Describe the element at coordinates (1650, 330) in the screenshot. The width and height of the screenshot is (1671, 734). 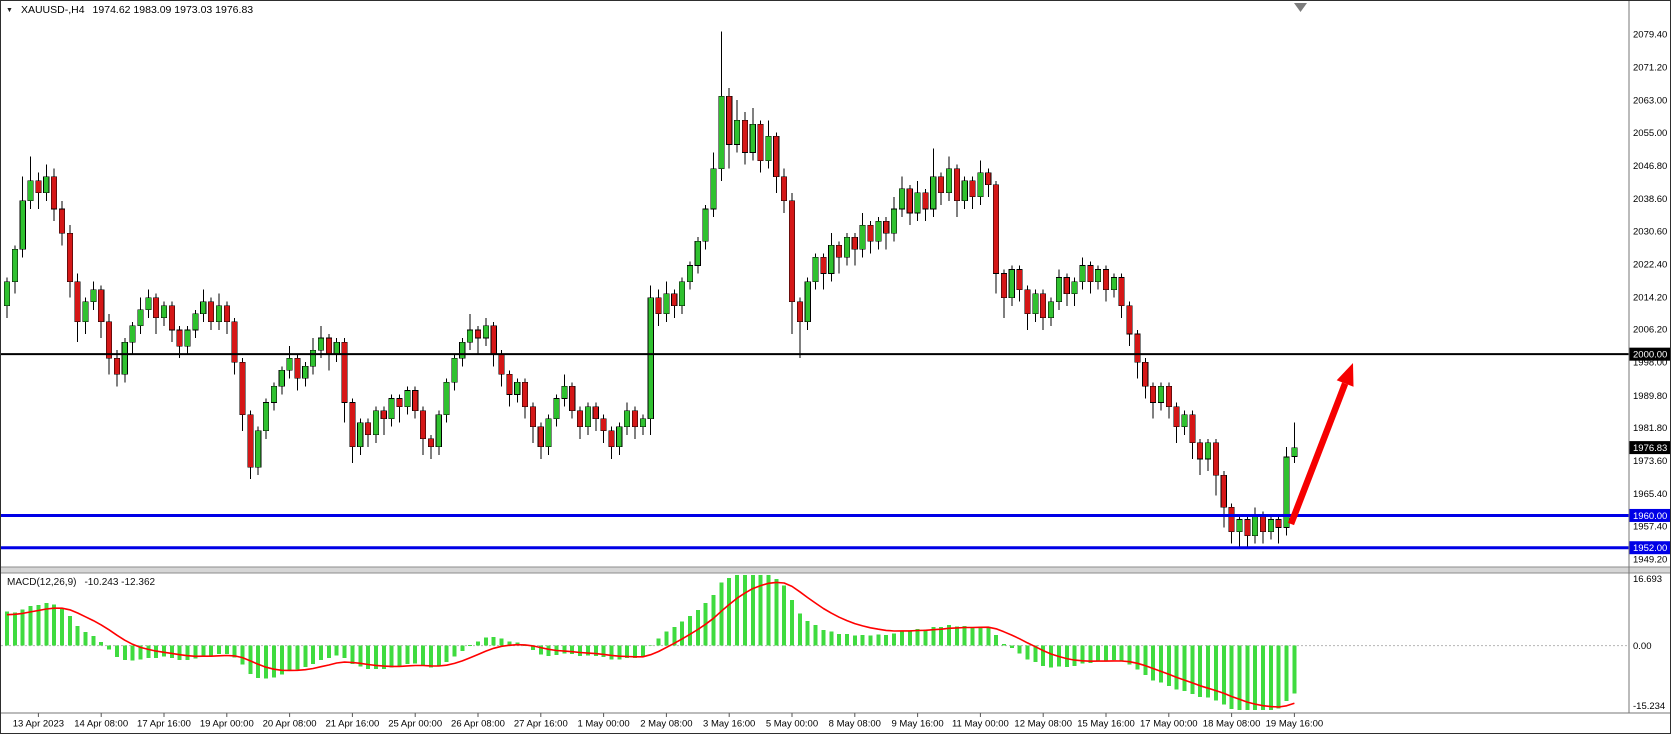
I see `price-tick-label: 2006.20` at that location.